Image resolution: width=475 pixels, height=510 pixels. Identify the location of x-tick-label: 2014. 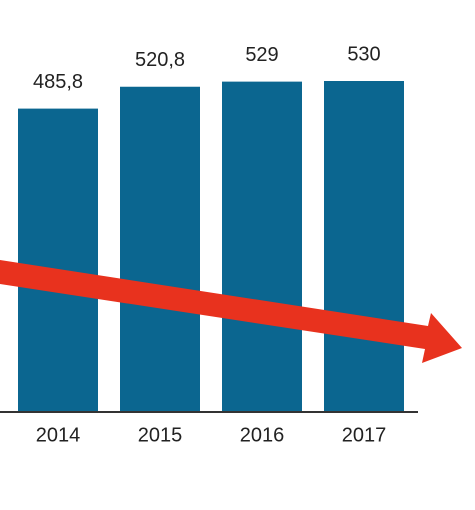
(58, 435).